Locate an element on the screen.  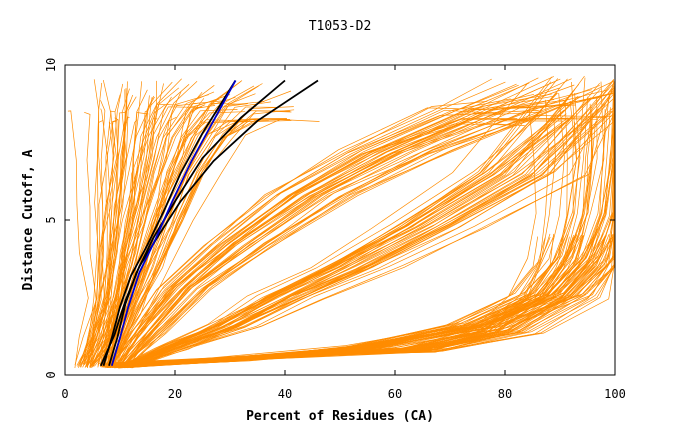
chart-title: T1053-D2 is located at coordinates (340, 26).